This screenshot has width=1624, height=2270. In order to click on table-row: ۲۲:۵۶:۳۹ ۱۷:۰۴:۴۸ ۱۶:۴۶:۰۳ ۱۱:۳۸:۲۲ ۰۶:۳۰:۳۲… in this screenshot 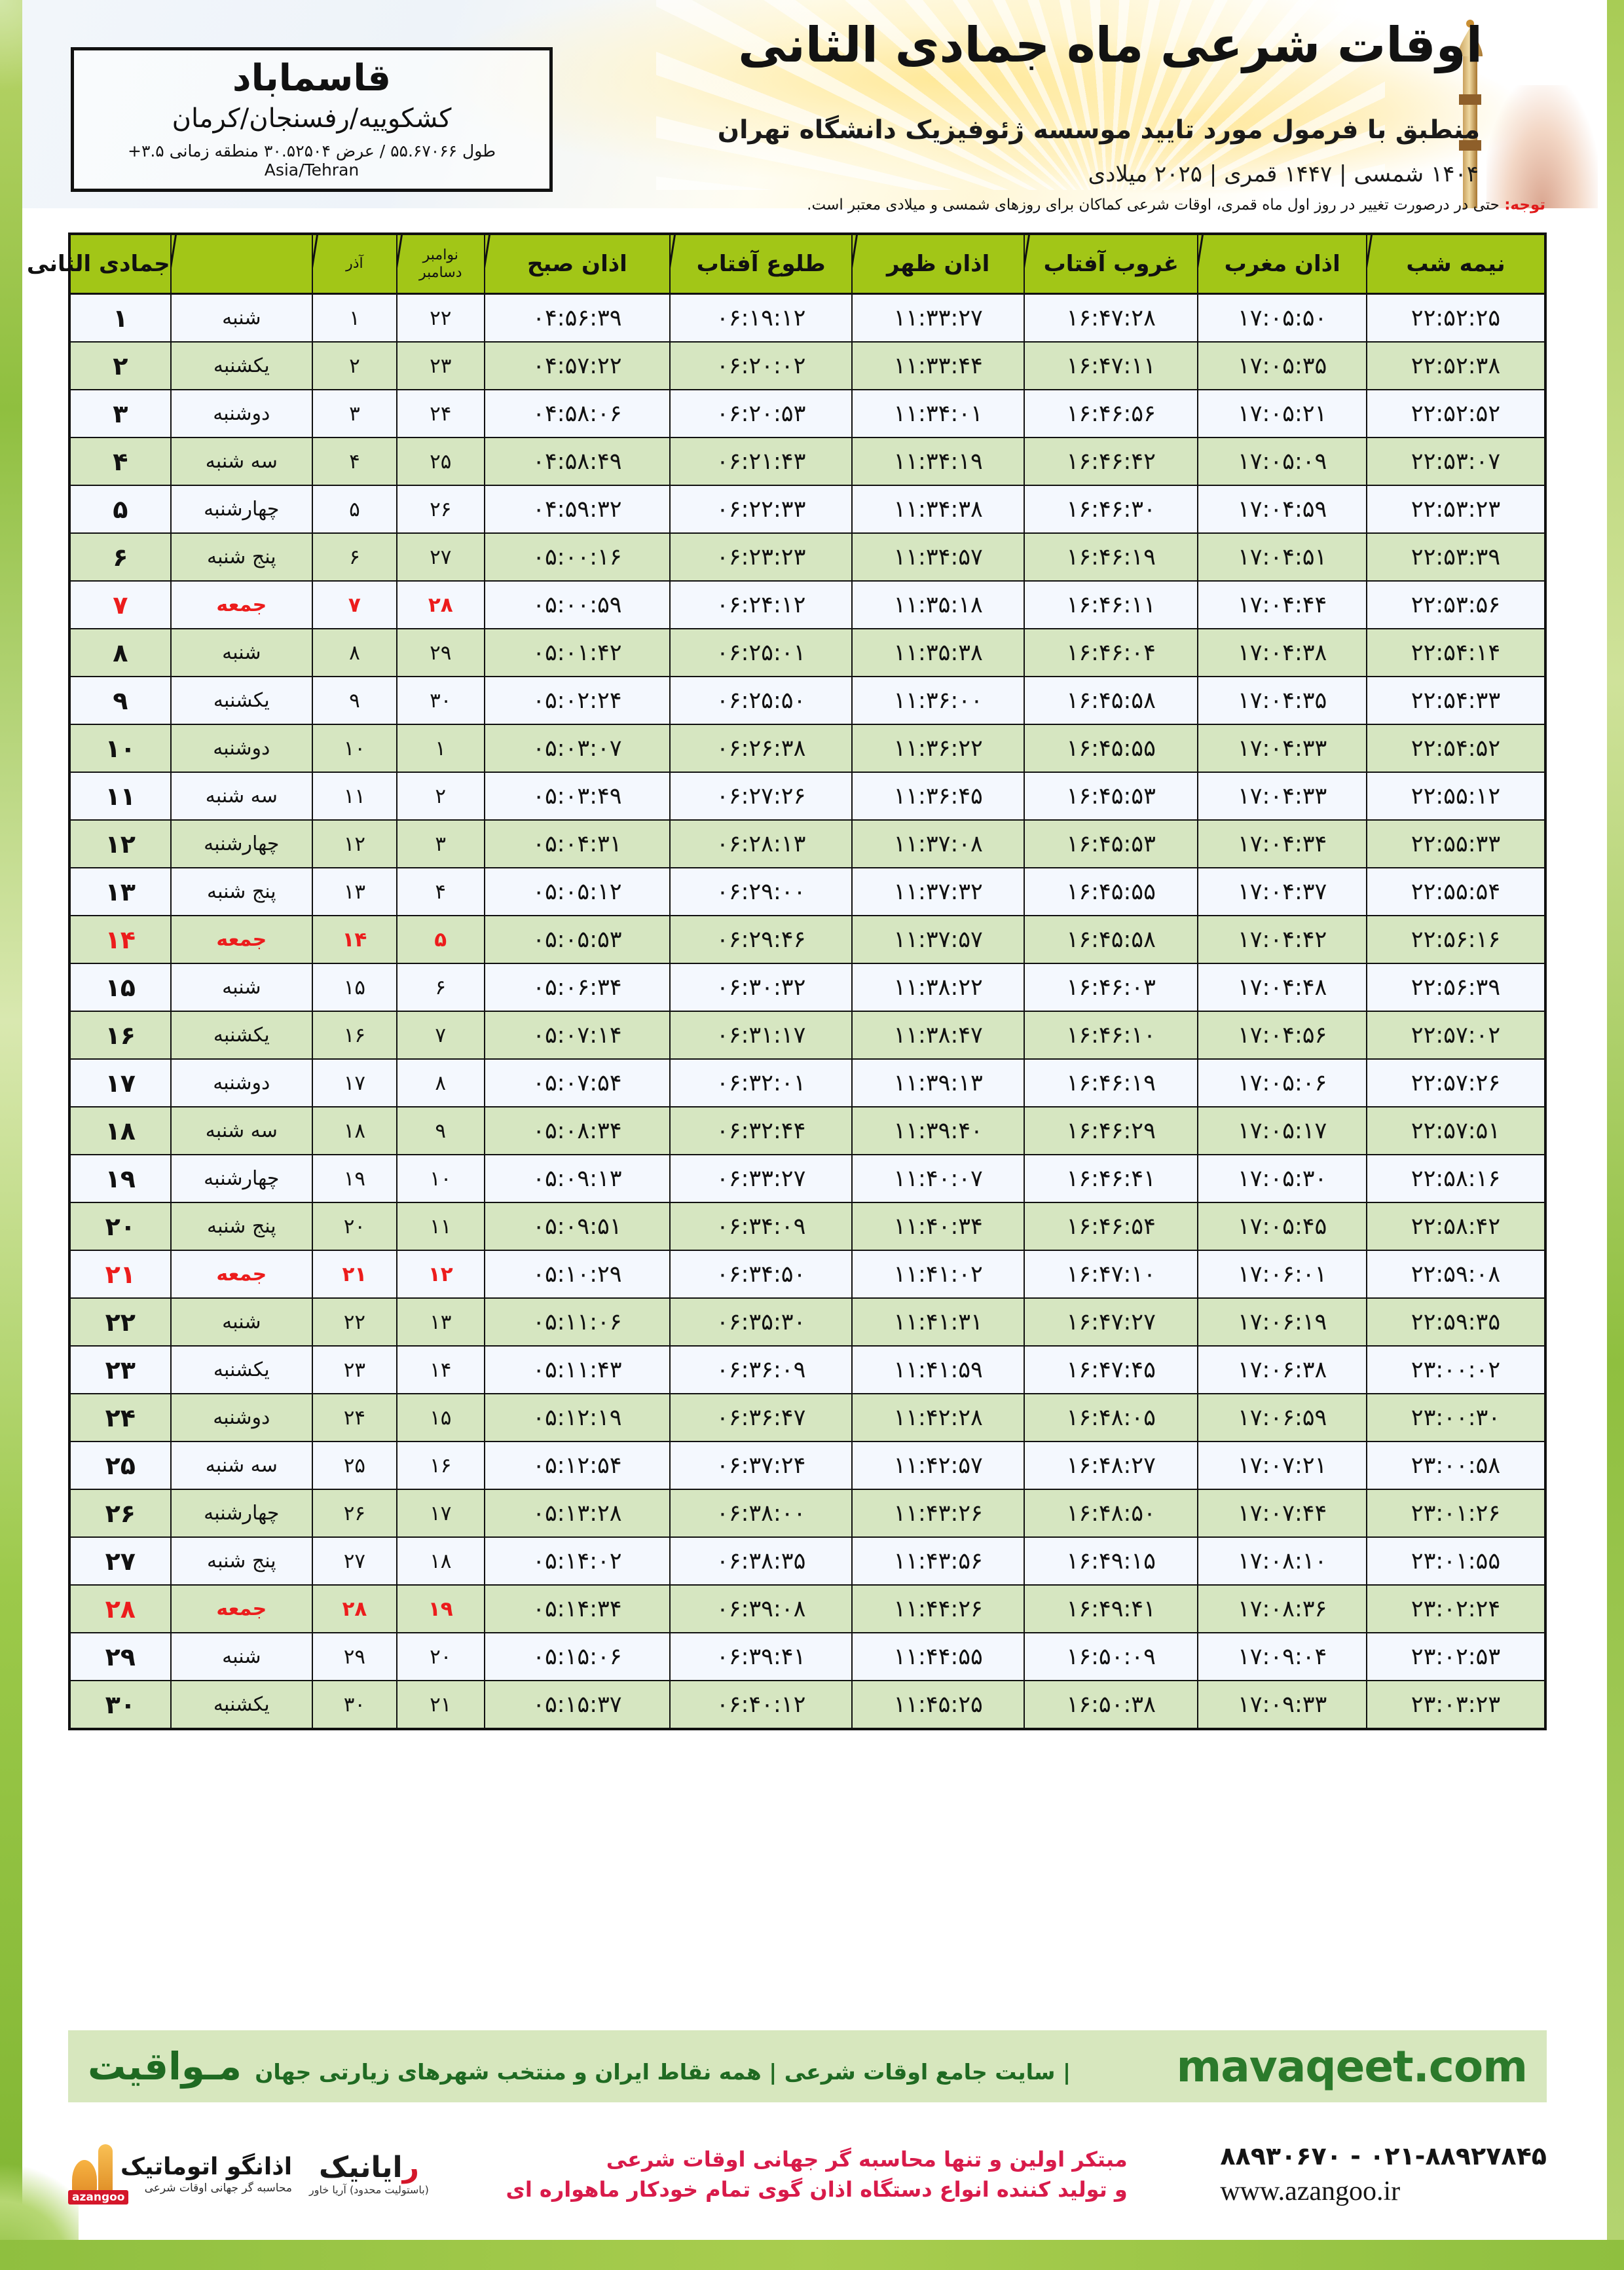, I will do `click(808, 987)`.